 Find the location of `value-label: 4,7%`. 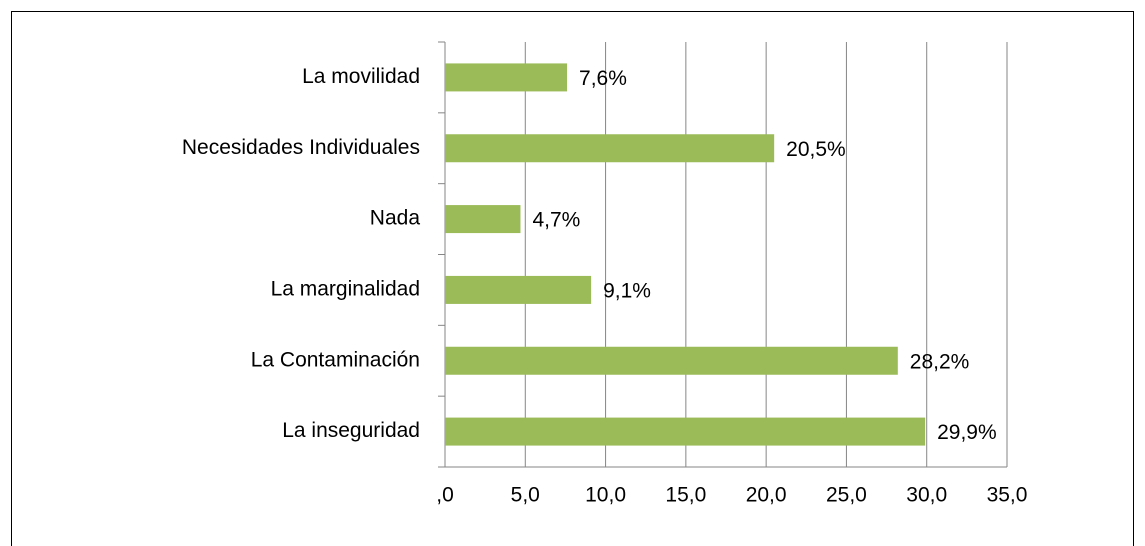

value-label: 4,7% is located at coordinates (556, 220).